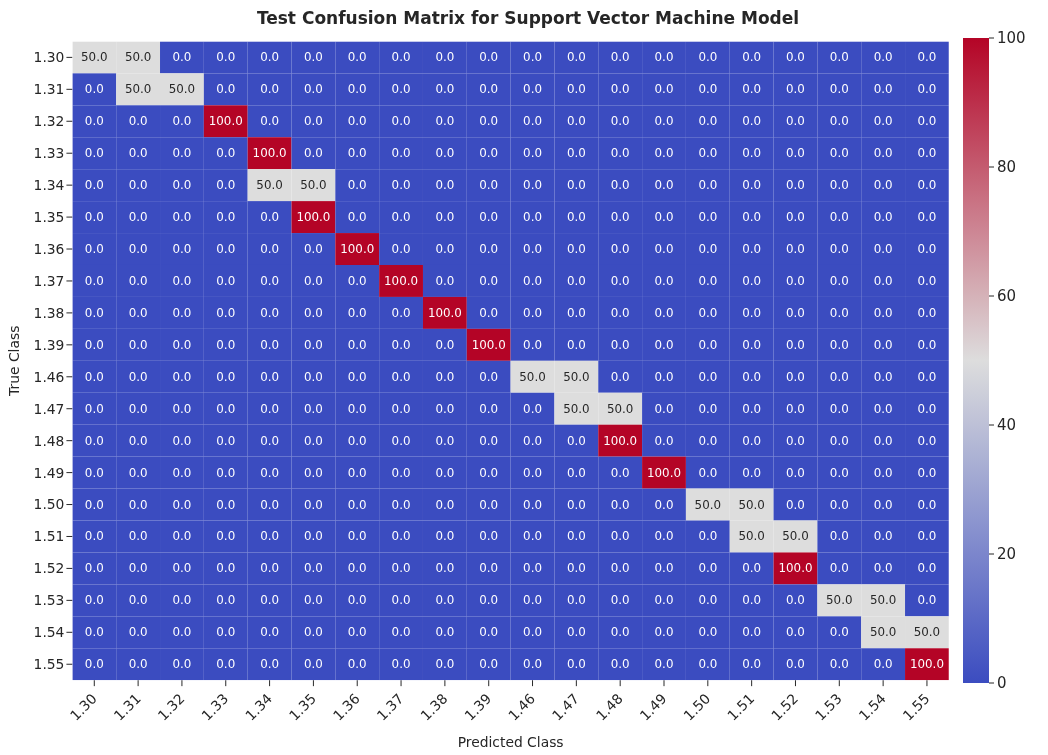 The width and height of the screenshot is (1048, 755). Describe the element at coordinates (49, 408) in the screenshot. I see `y-tick-label: 1.47` at that location.